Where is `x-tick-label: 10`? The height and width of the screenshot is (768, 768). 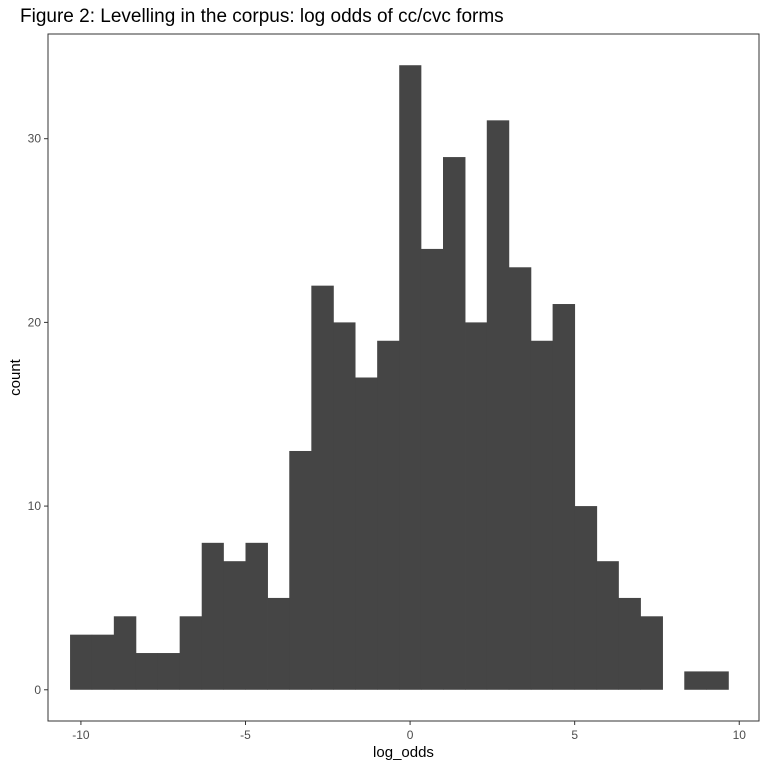 x-tick-label: 10 is located at coordinates (740, 735).